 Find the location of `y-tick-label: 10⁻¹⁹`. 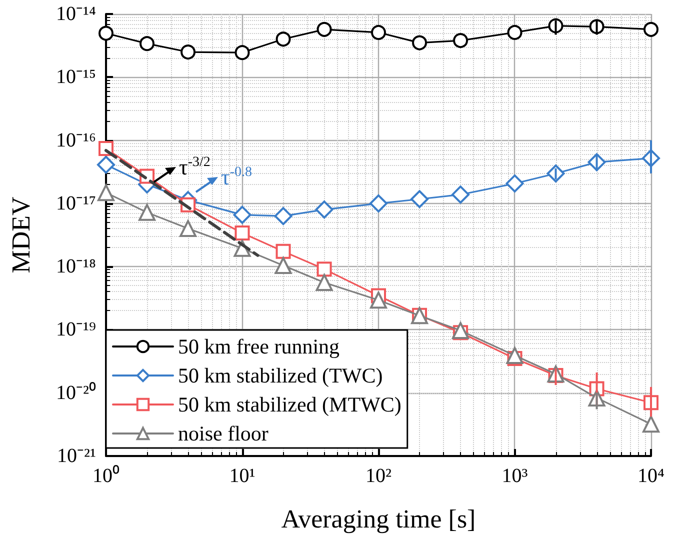

y-tick-label: 10⁻¹⁹ is located at coordinates (76, 329).